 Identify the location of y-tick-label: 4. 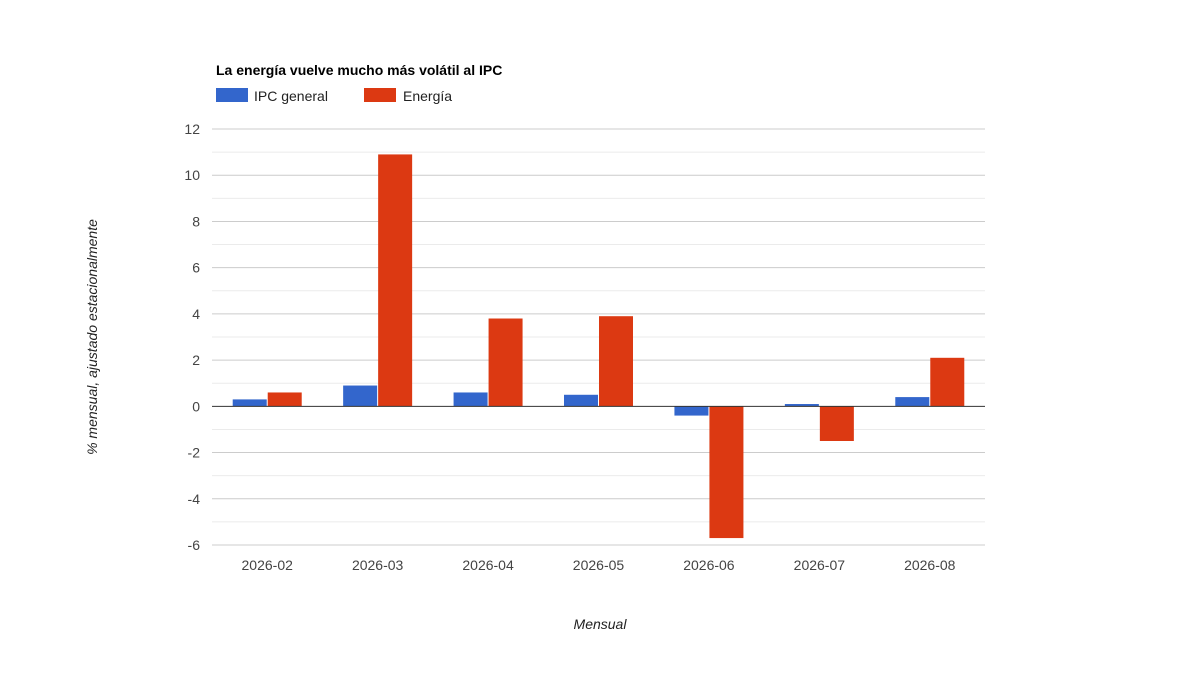
(196, 314).